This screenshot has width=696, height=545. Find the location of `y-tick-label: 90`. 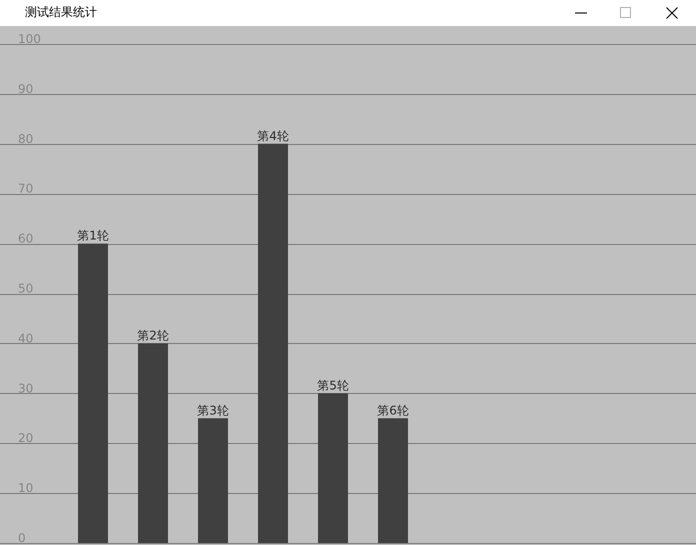

y-tick-label: 90 is located at coordinates (26, 89).